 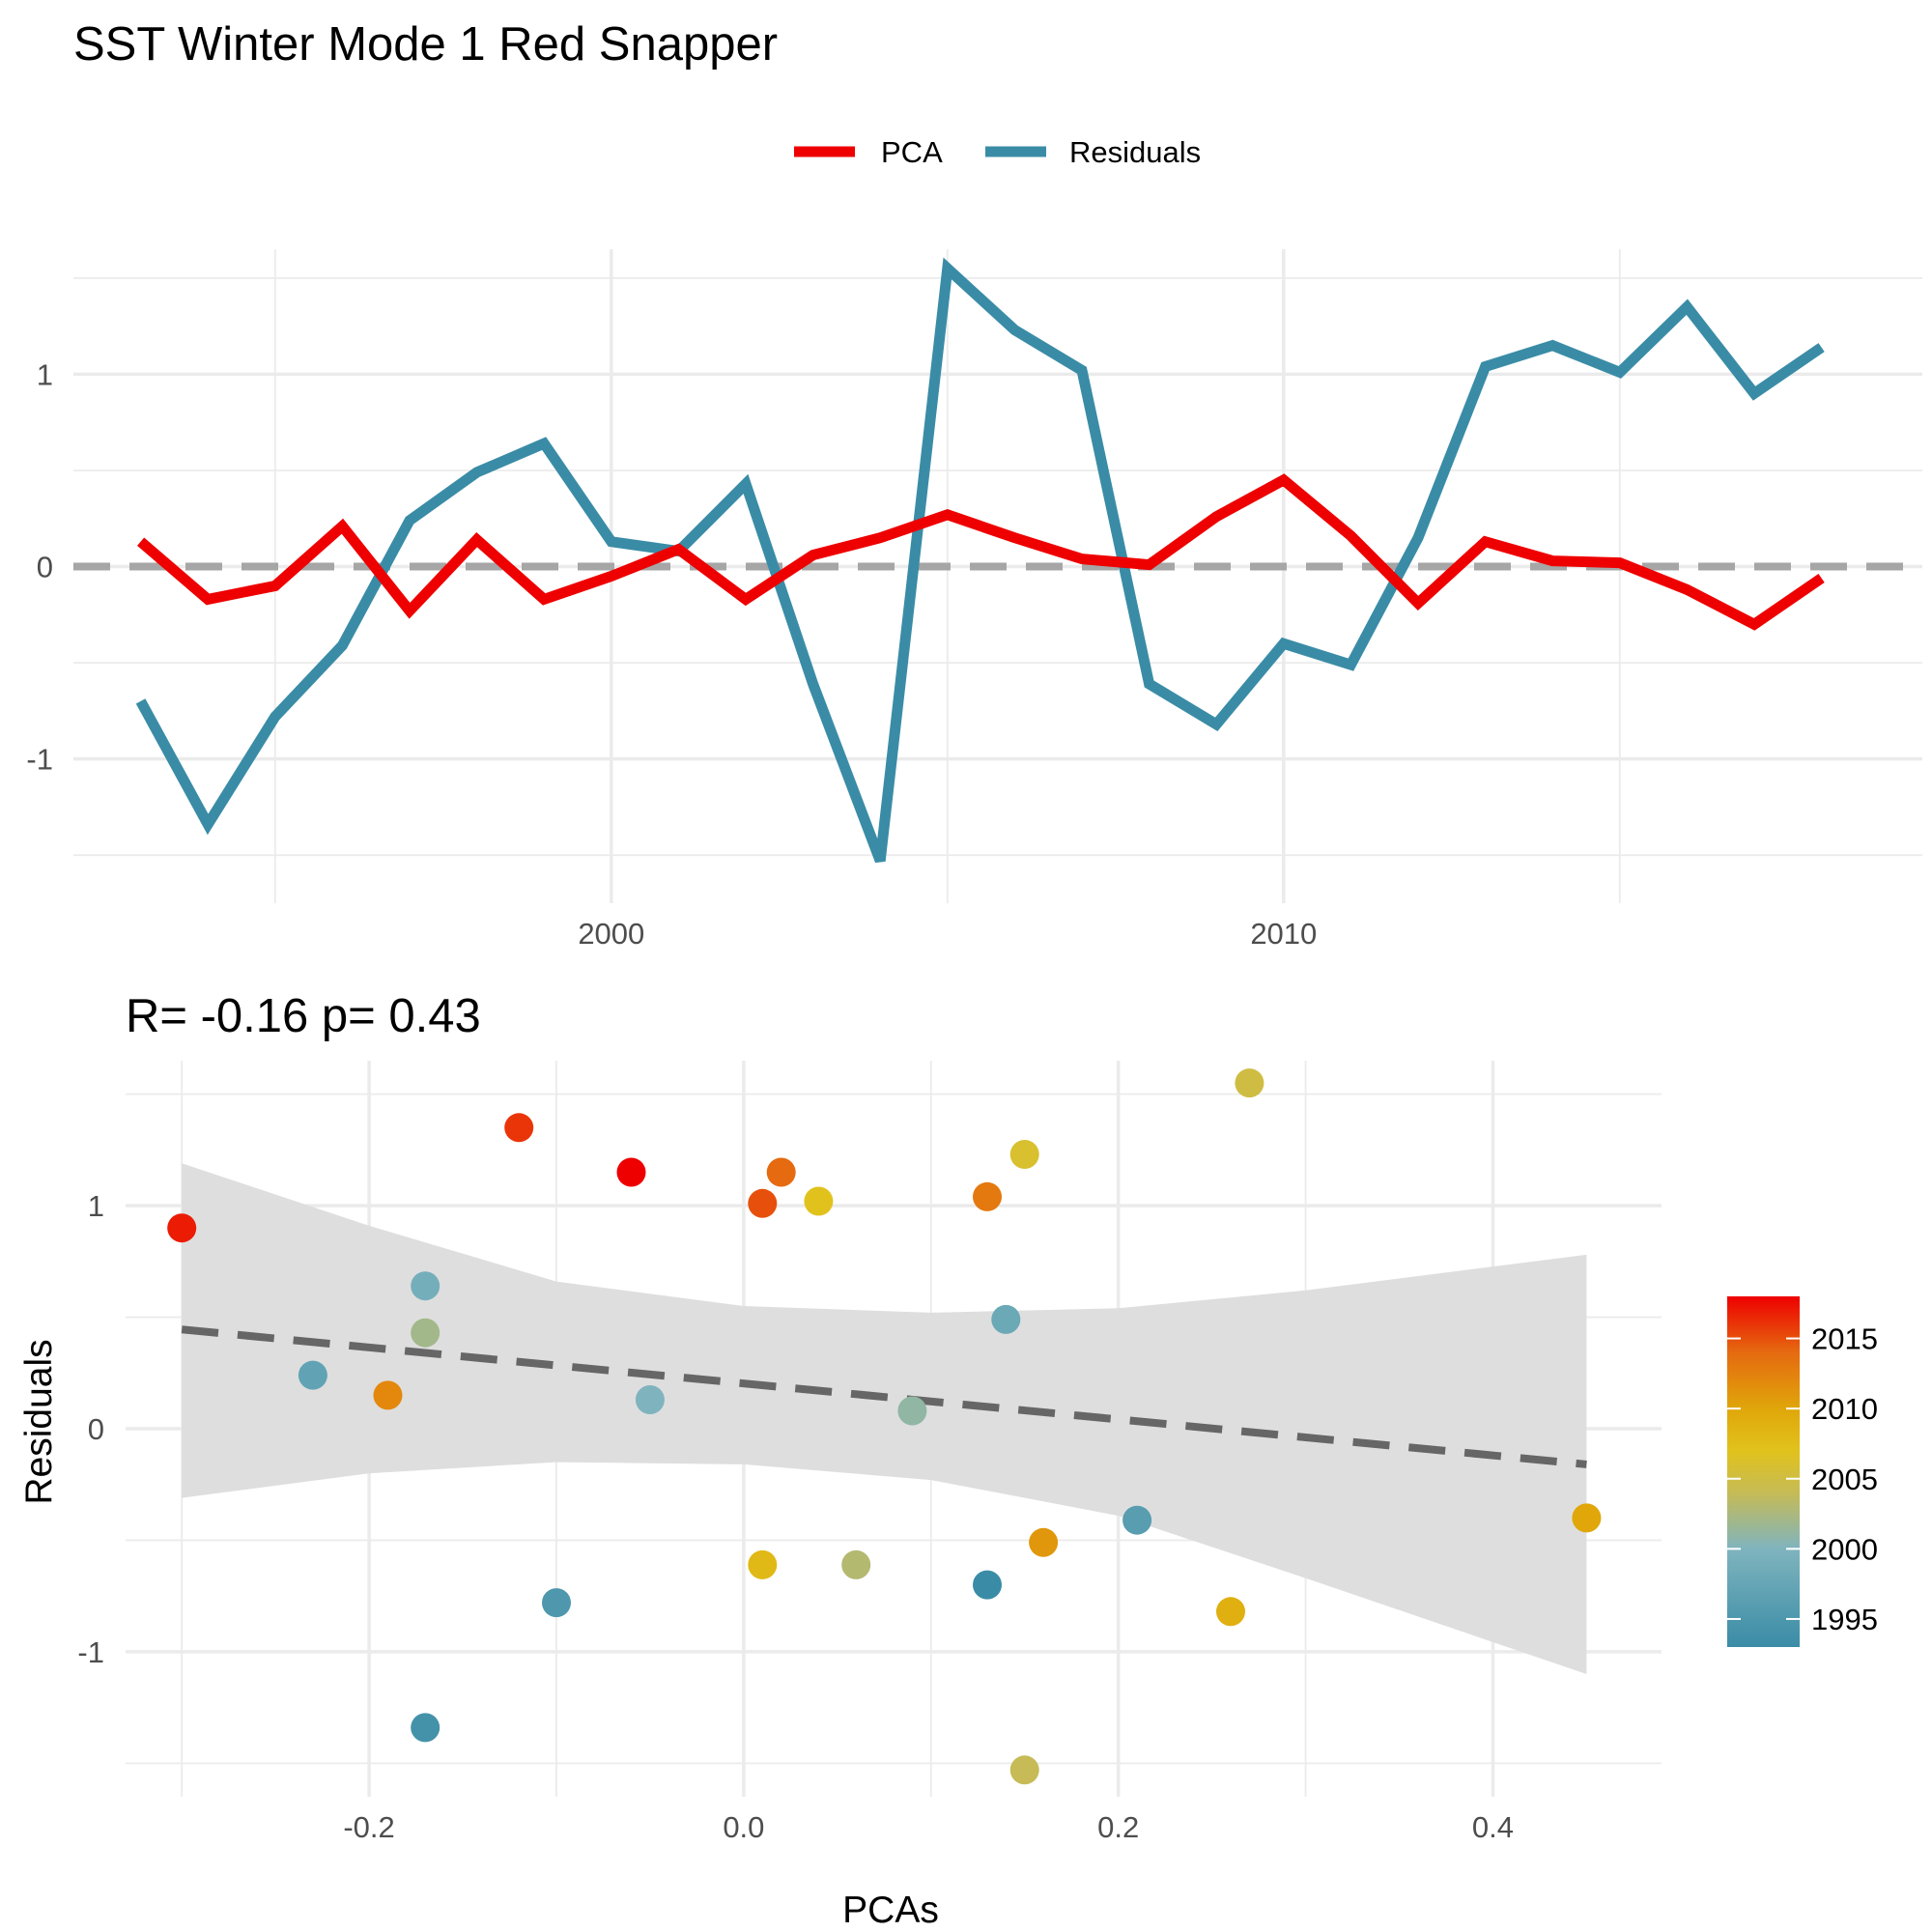 I want to click on colorbar-tick-label: 2010, so click(x=1844, y=1409).